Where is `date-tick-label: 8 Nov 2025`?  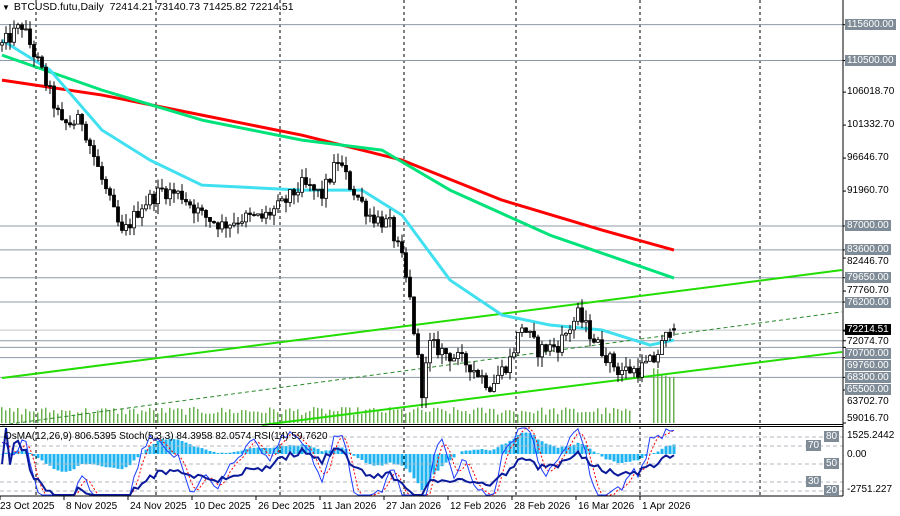
date-tick-label: 8 Nov 2025 is located at coordinates (92, 506).